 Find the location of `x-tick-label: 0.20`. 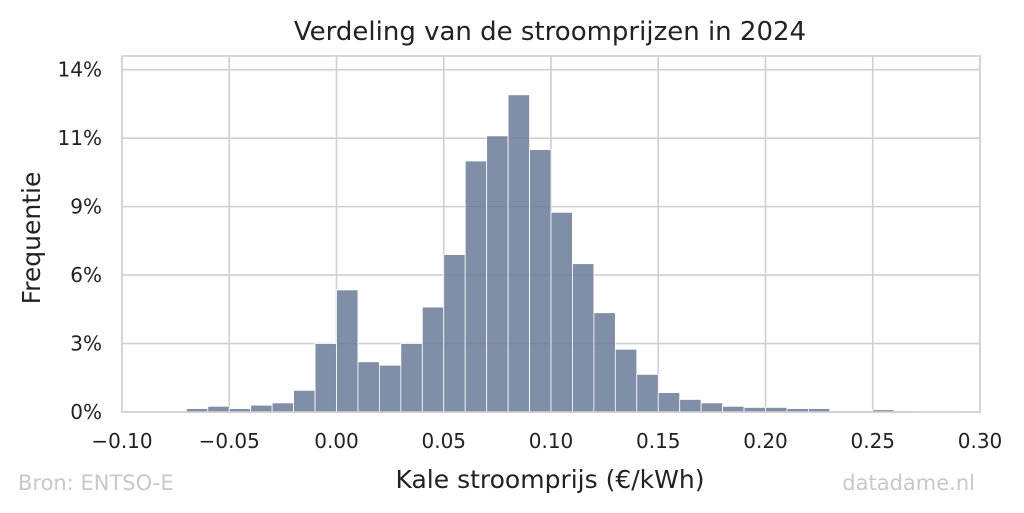

x-tick-label: 0.20 is located at coordinates (765, 441).